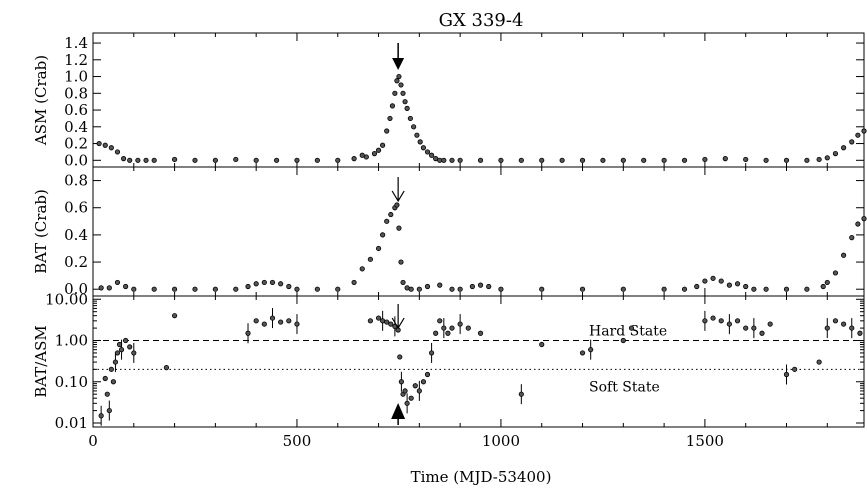 Image resolution: width=867 pixels, height=489 pixels. What do you see at coordinates (71, 423) in the screenshot?
I see `y-tick-label: 0.01` at bounding box center [71, 423].